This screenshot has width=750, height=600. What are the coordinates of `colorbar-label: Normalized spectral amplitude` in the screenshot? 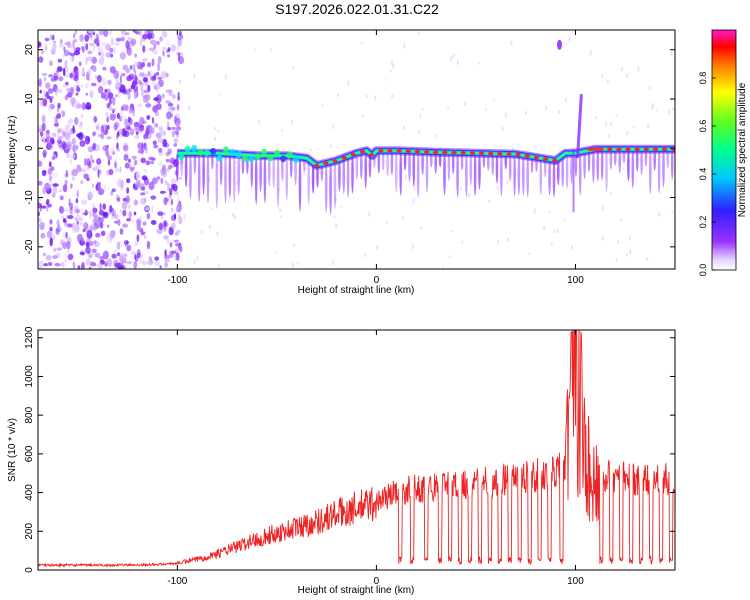 It's located at (742, 149).